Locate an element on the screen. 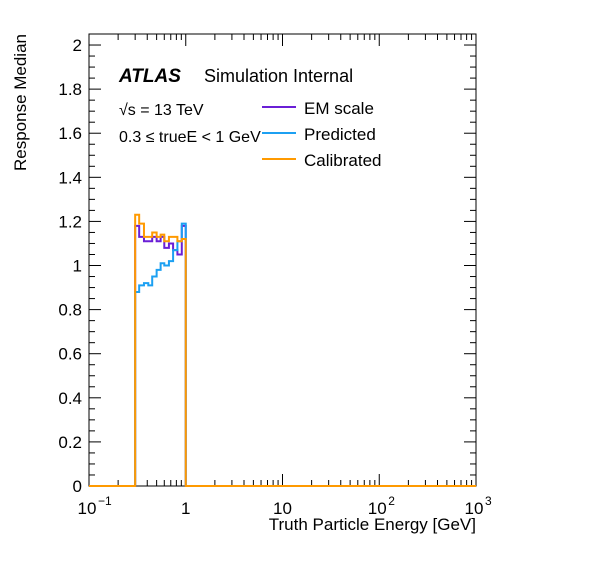 The height and width of the screenshot is (572, 596). energy-label: √s = 13 TeV is located at coordinates (161, 110).